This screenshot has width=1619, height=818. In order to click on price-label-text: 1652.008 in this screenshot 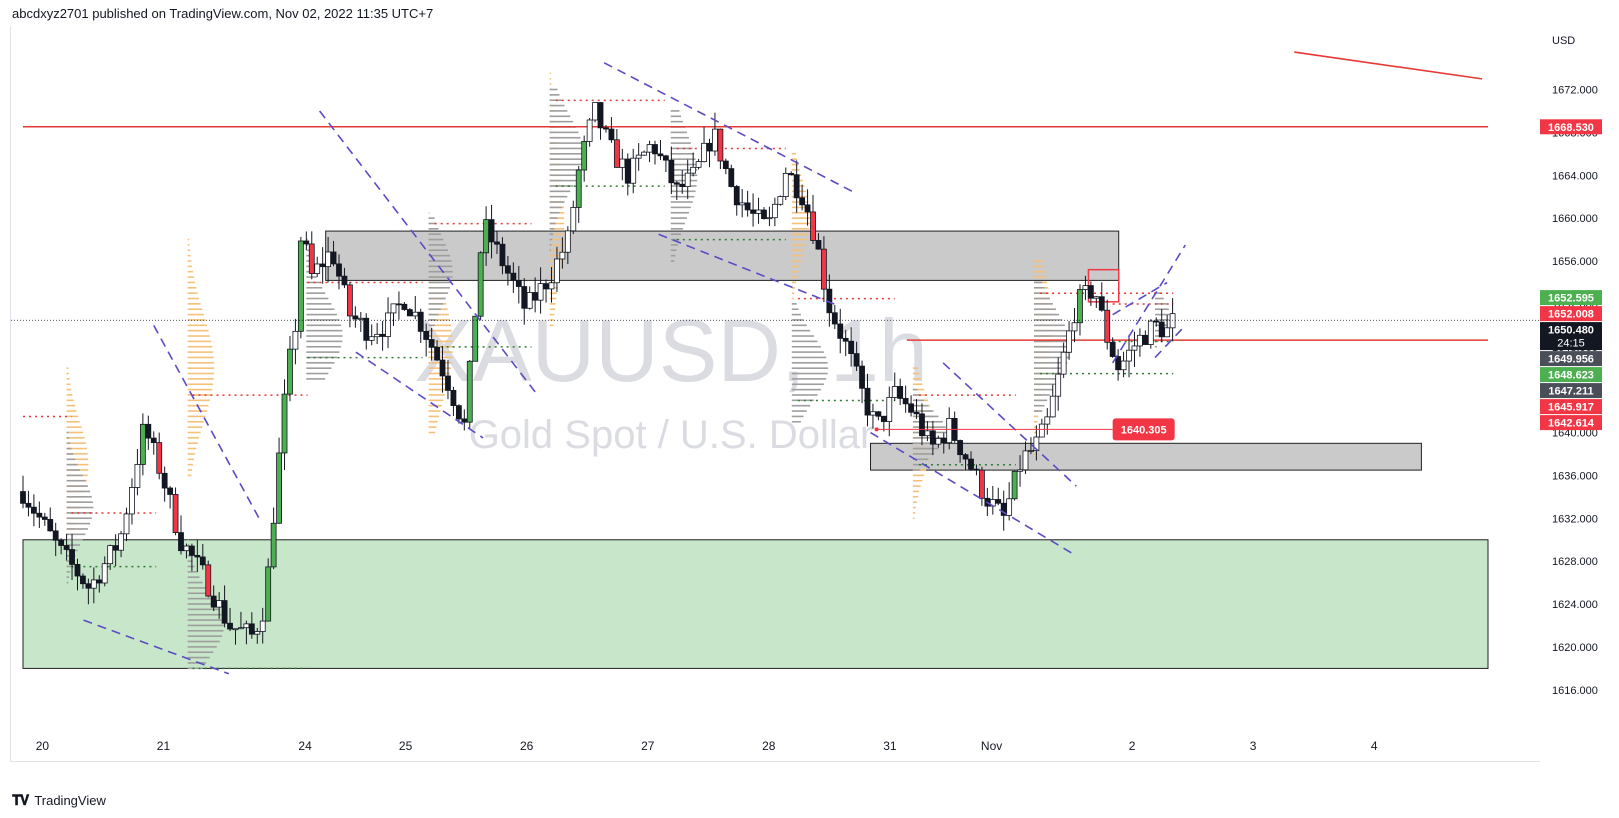, I will do `click(1571, 315)`.